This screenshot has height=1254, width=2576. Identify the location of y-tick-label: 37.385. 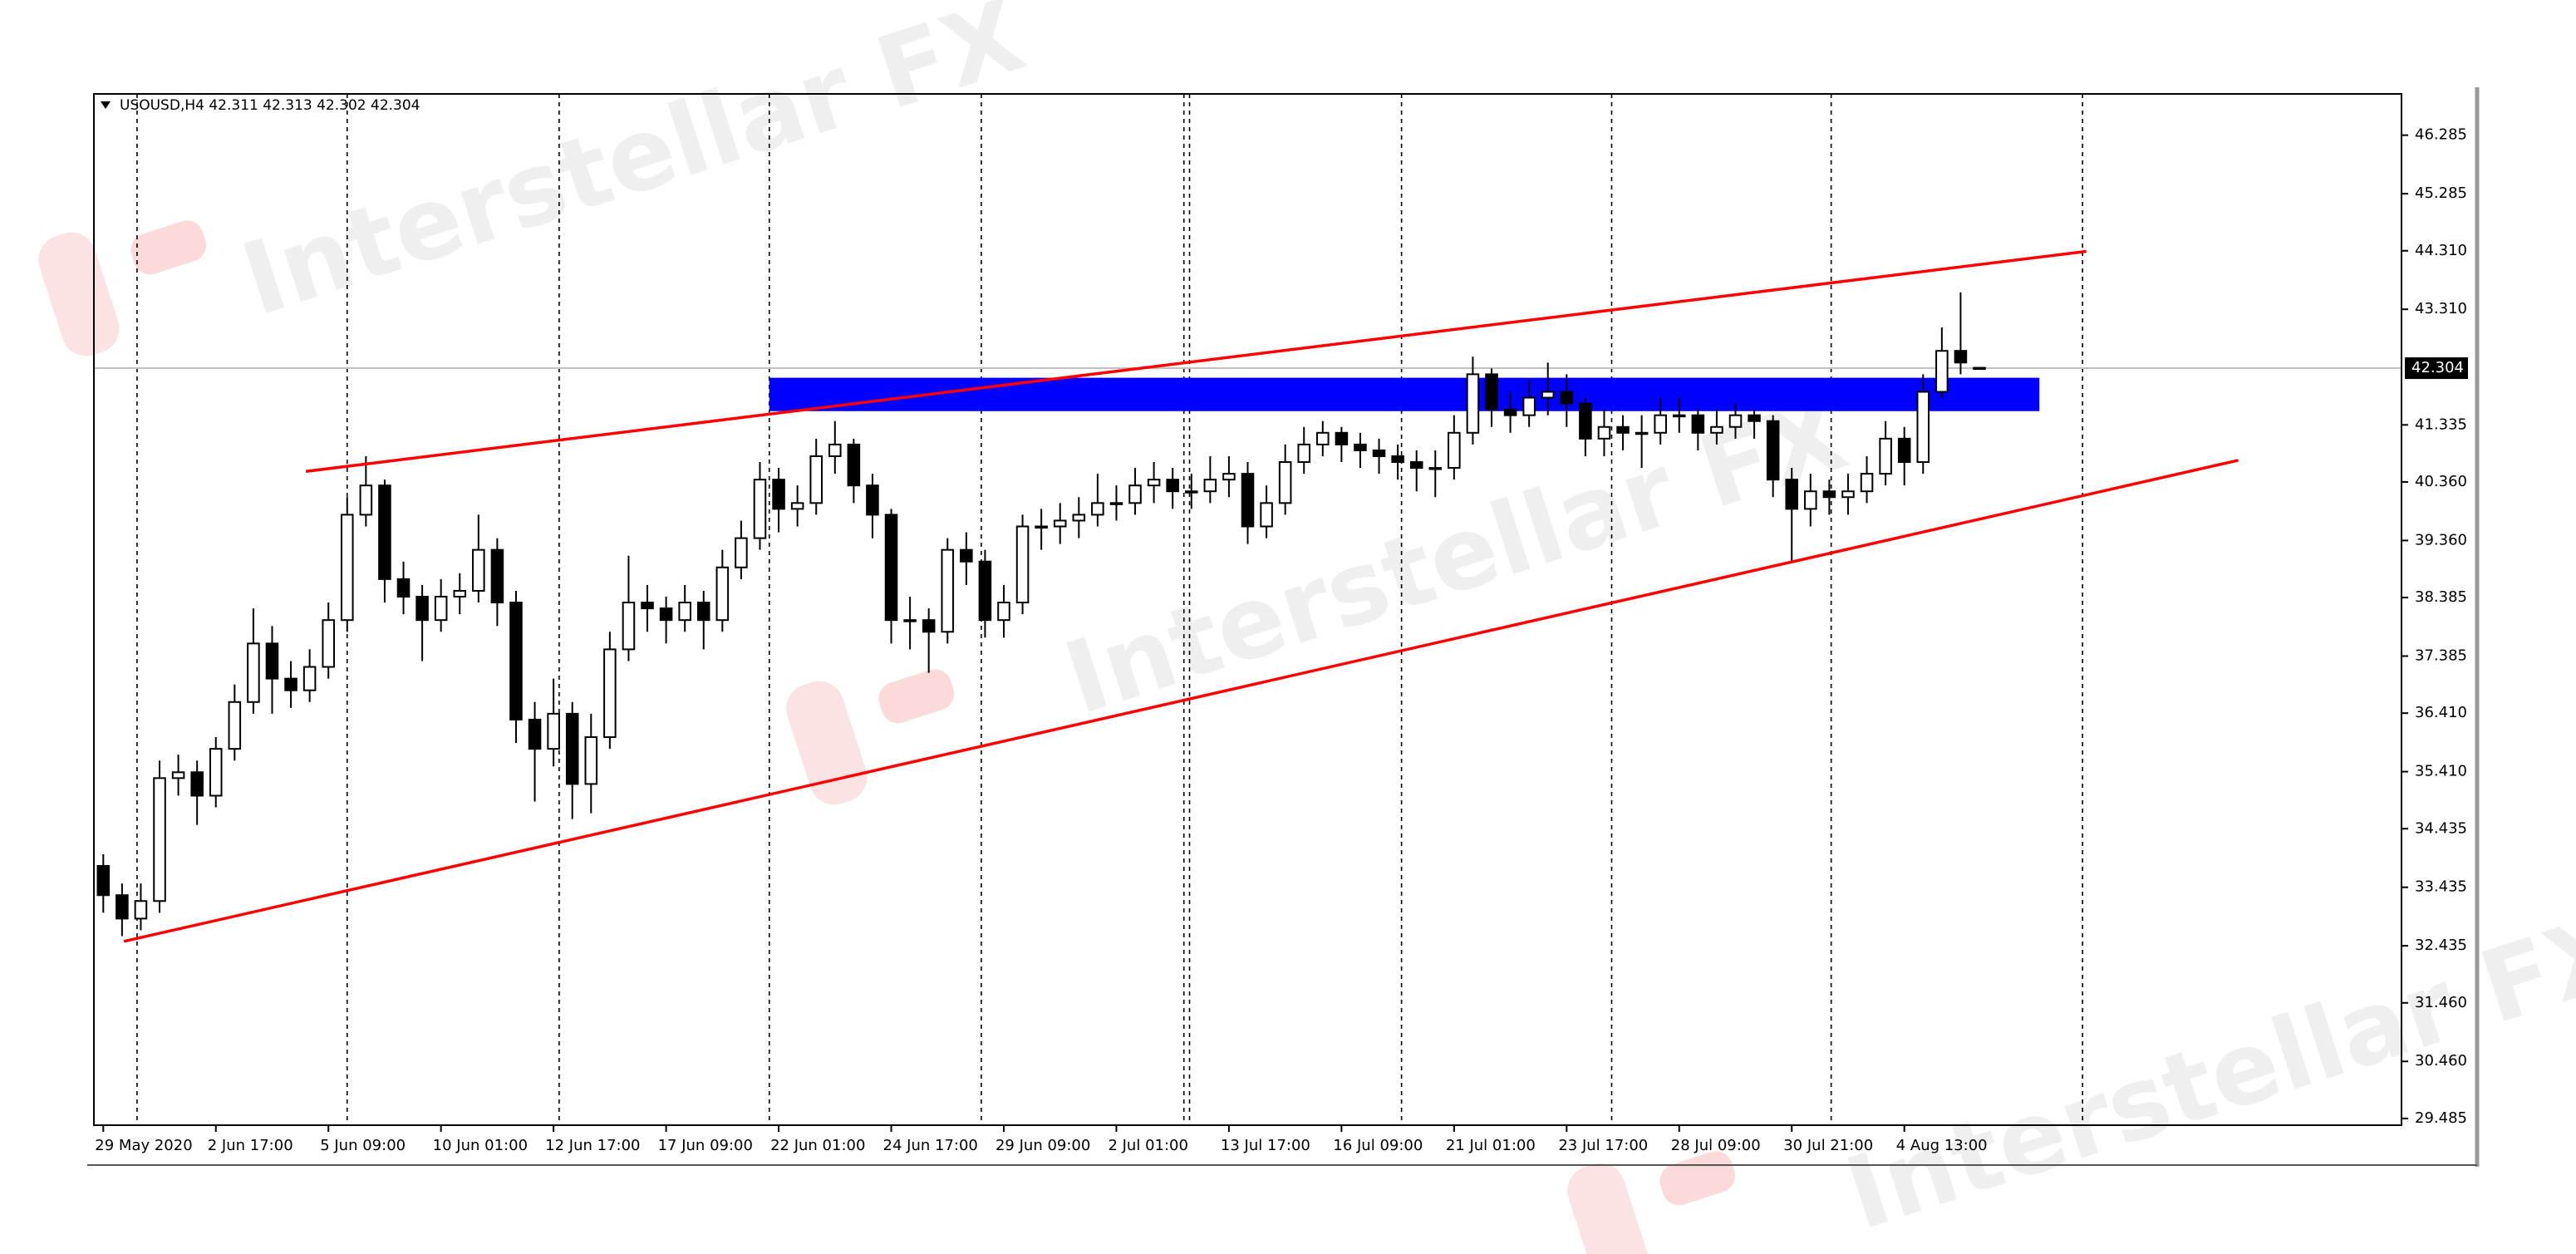
(2441, 655).